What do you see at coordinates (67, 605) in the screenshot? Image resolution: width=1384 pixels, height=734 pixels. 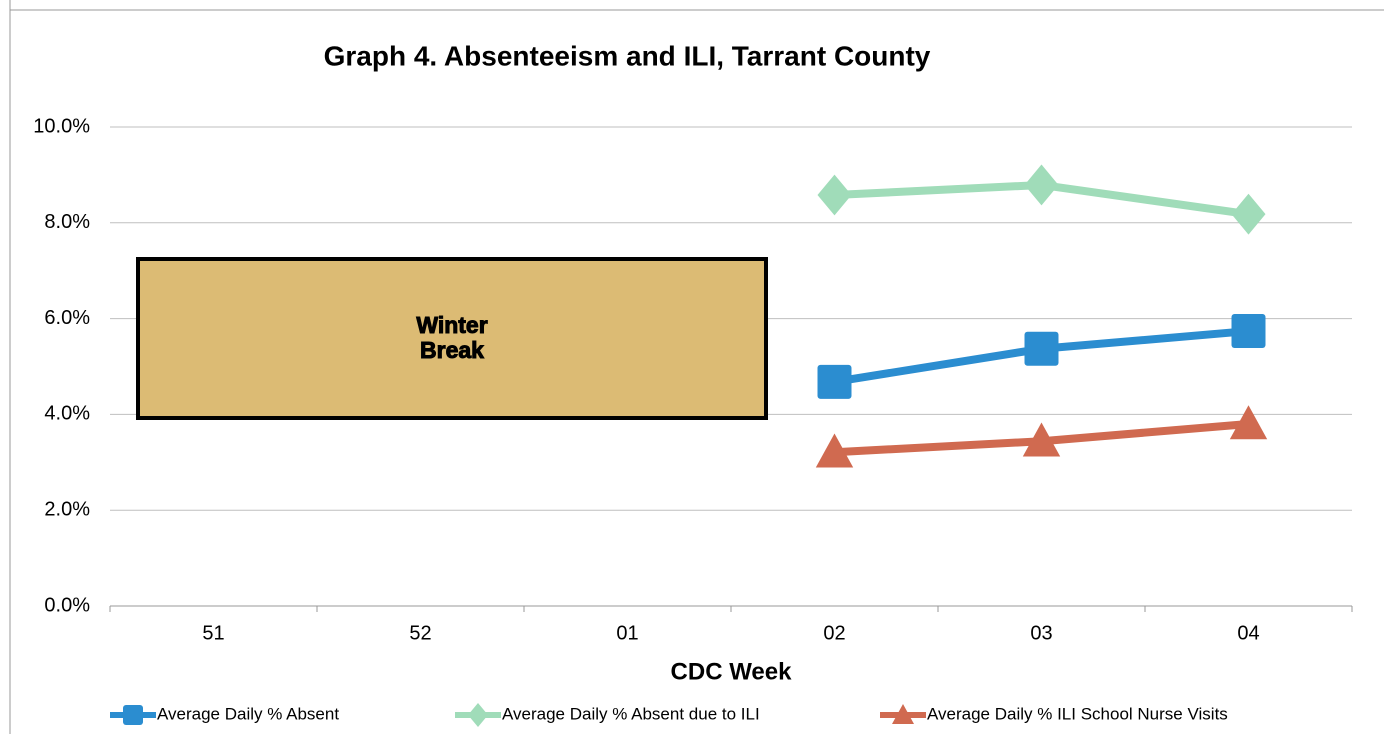 I see `y-tick-label: 0.0%` at bounding box center [67, 605].